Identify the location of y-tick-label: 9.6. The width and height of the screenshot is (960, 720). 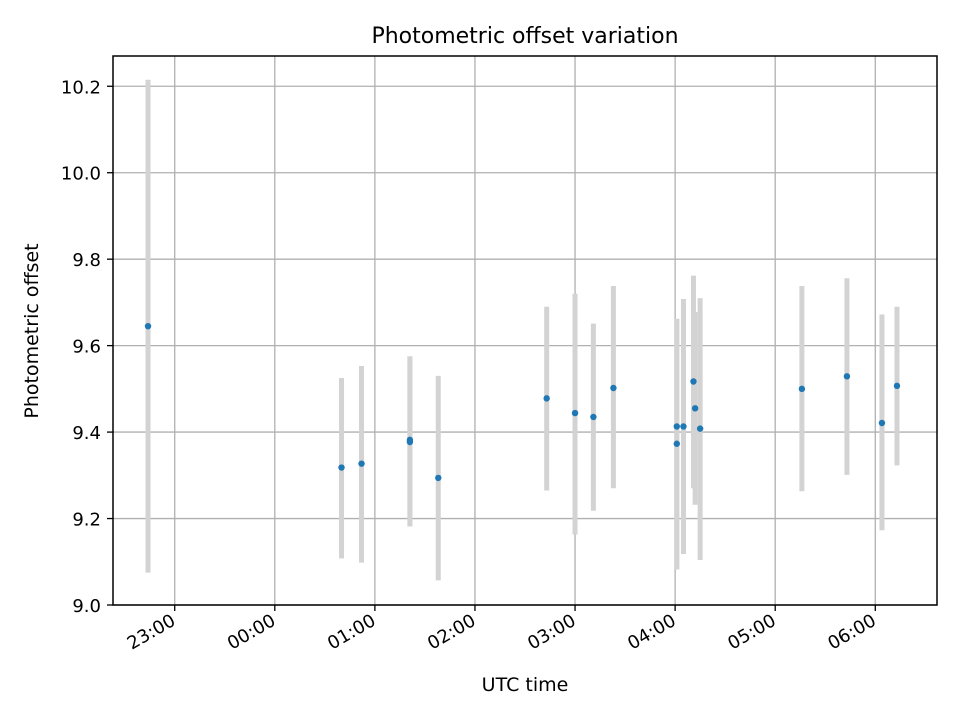
(86, 347).